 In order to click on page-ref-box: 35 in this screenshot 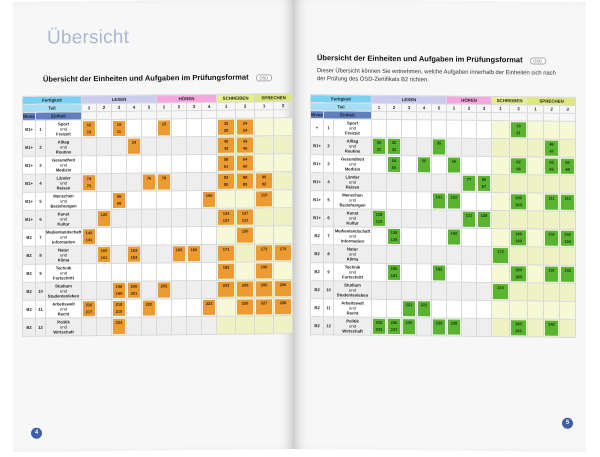, I will do `click(439, 147)`.